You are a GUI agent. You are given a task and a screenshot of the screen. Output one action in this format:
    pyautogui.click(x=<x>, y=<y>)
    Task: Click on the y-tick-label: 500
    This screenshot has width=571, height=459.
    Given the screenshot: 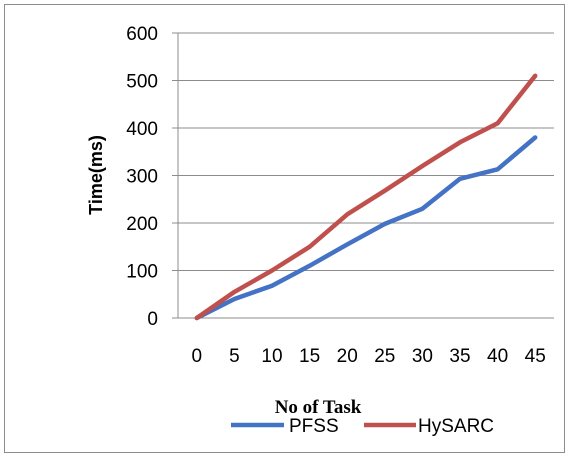 What is the action you would take?
    pyautogui.click(x=142, y=82)
    